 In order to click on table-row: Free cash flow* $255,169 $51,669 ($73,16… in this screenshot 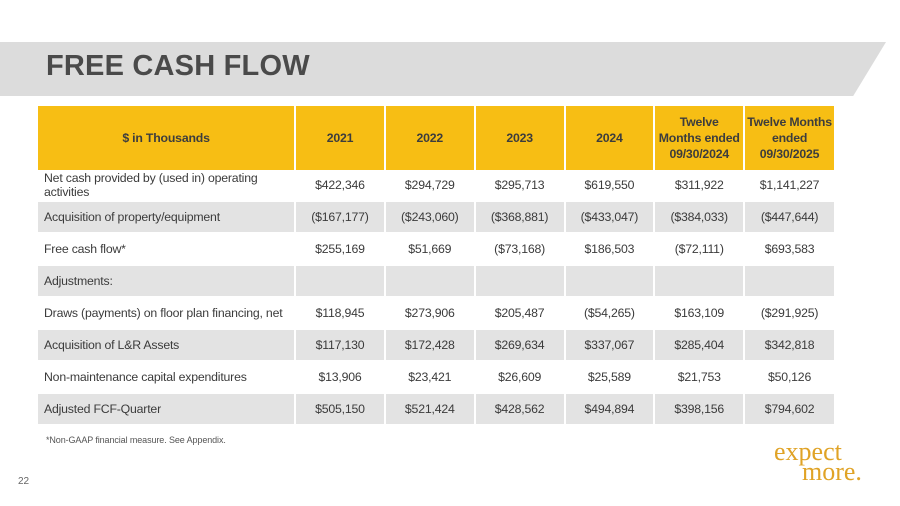, I will do `click(436, 249)`.